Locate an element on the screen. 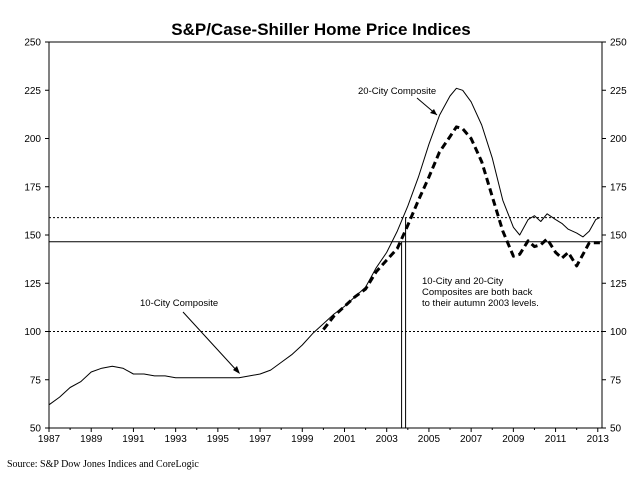  y-tick-label-right: 100 is located at coordinates (618, 332).